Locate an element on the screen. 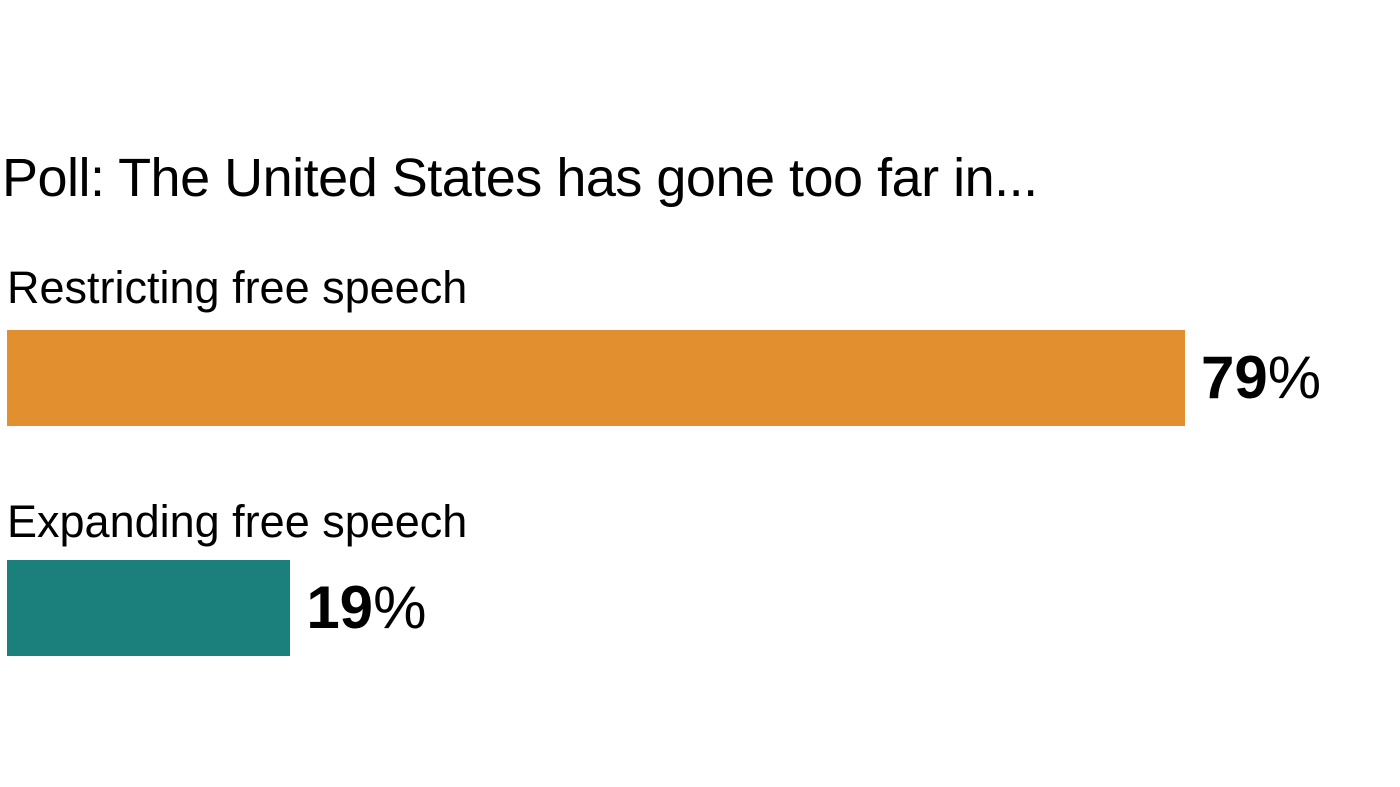 The height and width of the screenshot is (787, 1400). value-number: 19 is located at coordinates (340, 607).